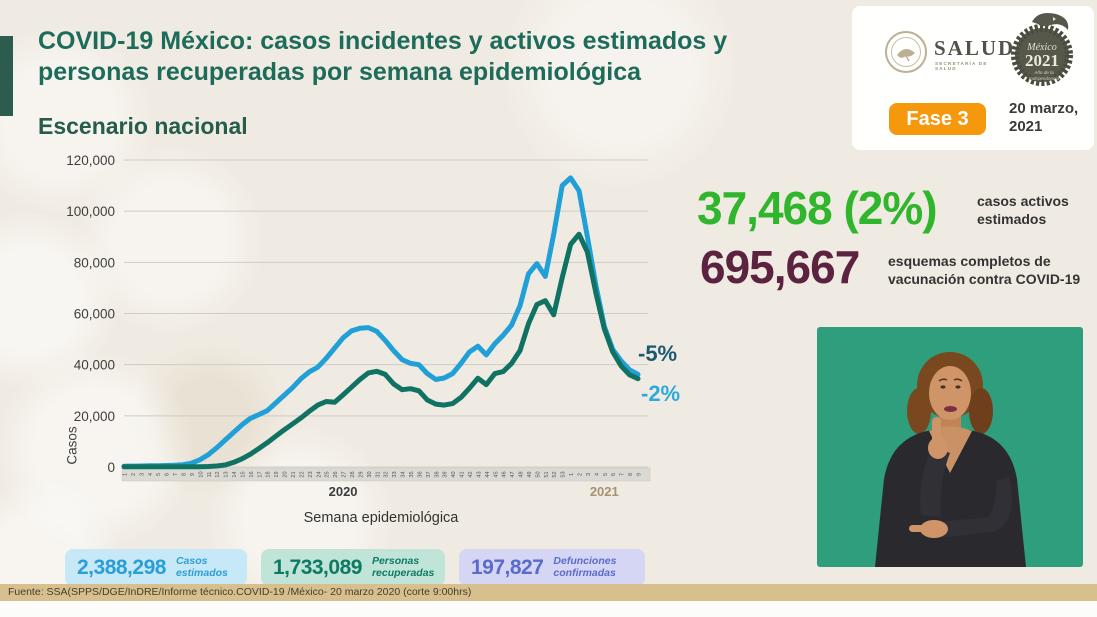  What do you see at coordinates (336, 474) in the screenshot?
I see `svg-text: 26` at bounding box center [336, 474].